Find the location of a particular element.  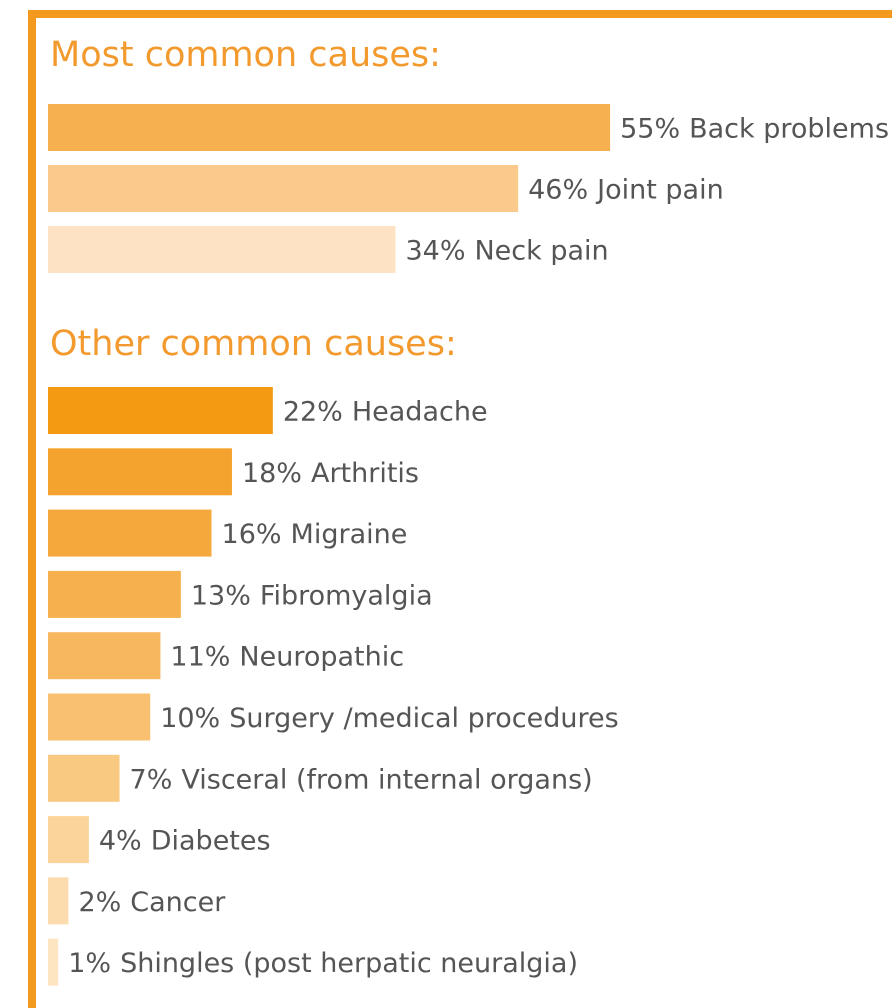

bar-label: 13% Fibromyalgia is located at coordinates (312, 595).